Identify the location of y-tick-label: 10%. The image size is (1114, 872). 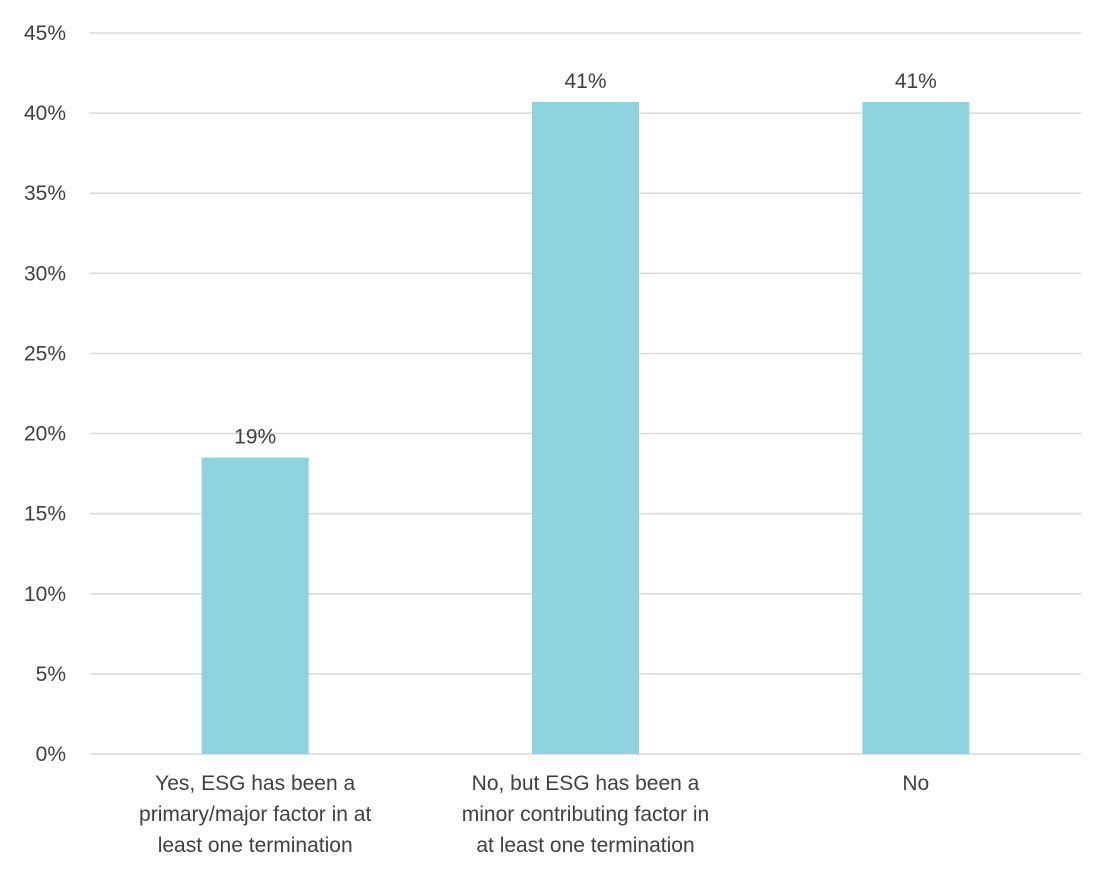
(45, 594).